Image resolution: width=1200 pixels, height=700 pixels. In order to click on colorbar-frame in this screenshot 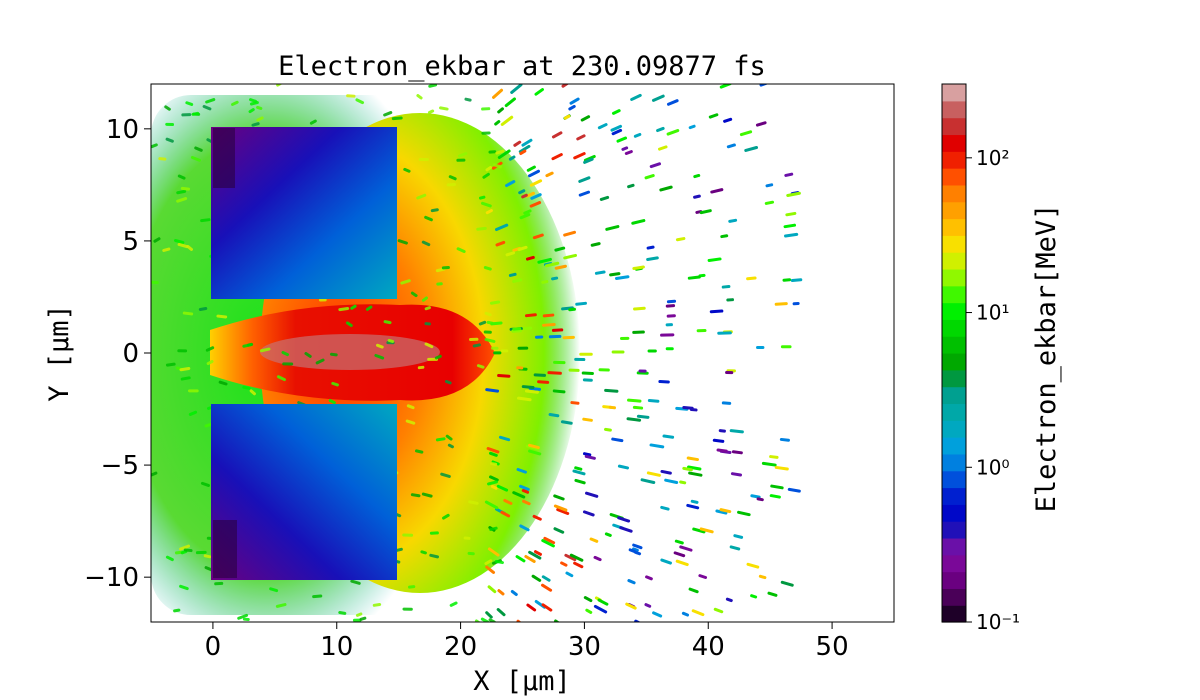, I will do `click(954, 353)`.